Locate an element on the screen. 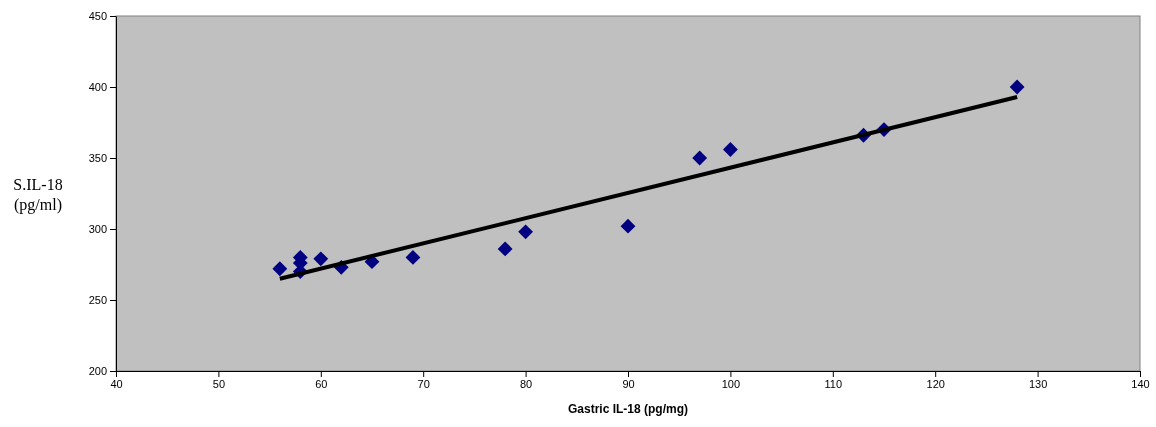 The image size is (1156, 427). x-tick-label: 40 is located at coordinates (116, 383).